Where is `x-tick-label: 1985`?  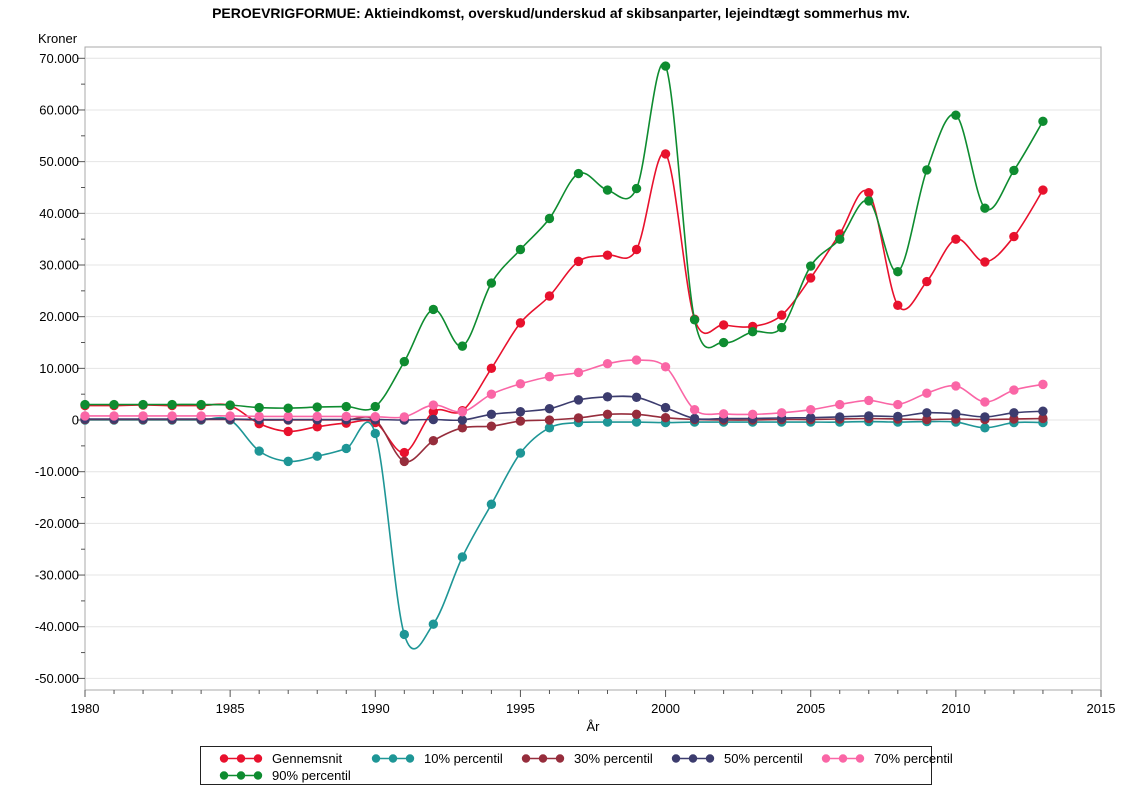 x-tick-label: 1985 is located at coordinates (230, 708).